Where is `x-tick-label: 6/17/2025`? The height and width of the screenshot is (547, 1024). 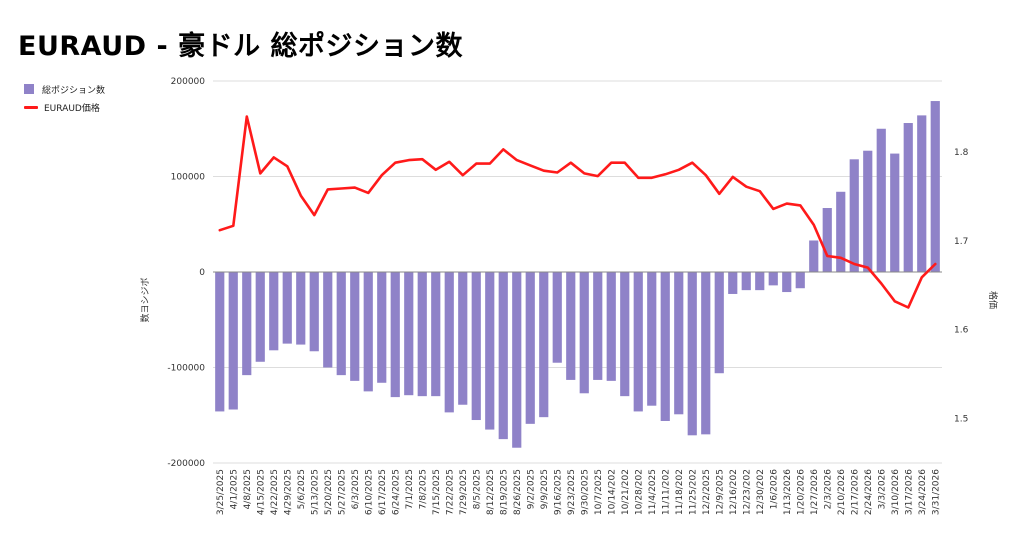
x-tick-label: 6/17/2025 is located at coordinates (383, 492).